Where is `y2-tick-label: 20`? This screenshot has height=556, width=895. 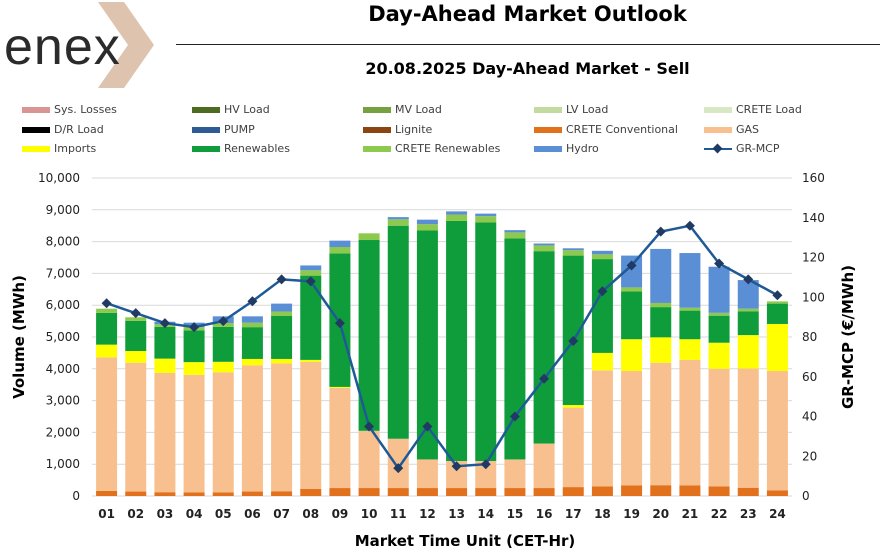 y2-tick-label: 20 is located at coordinates (809, 456).